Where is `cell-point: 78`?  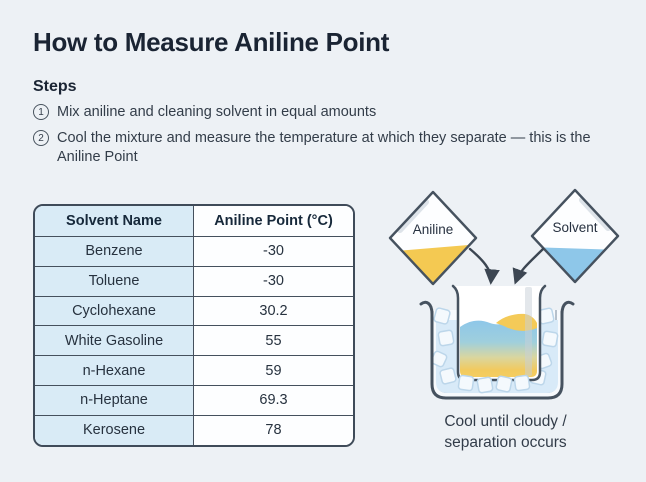
cell-point: 78 is located at coordinates (273, 429).